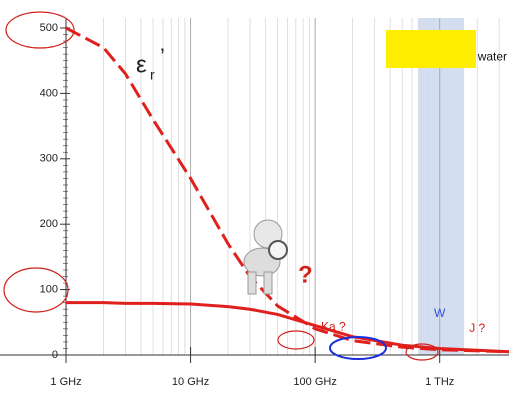 The width and height of the screenshot is (509, 394). Describe the element at coordinates (477, 328) in the screenshot. I see `annotation: J ?` at that location.